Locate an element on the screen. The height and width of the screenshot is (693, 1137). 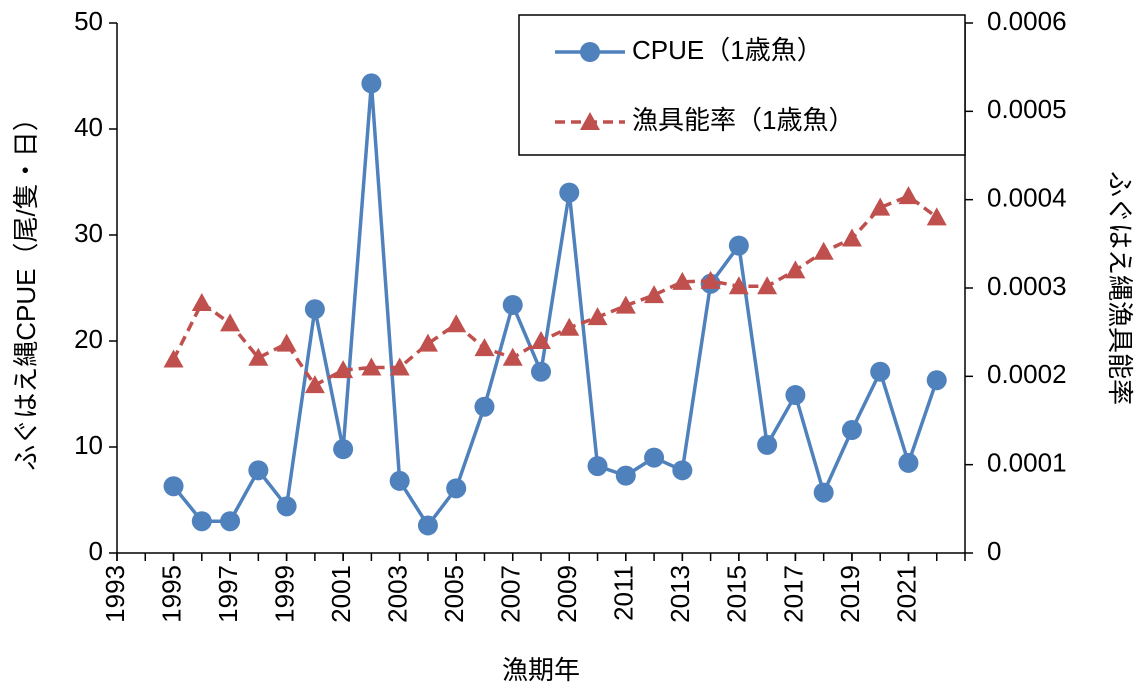
x-tick-label: 2011 is located at coordinates (624, 593).